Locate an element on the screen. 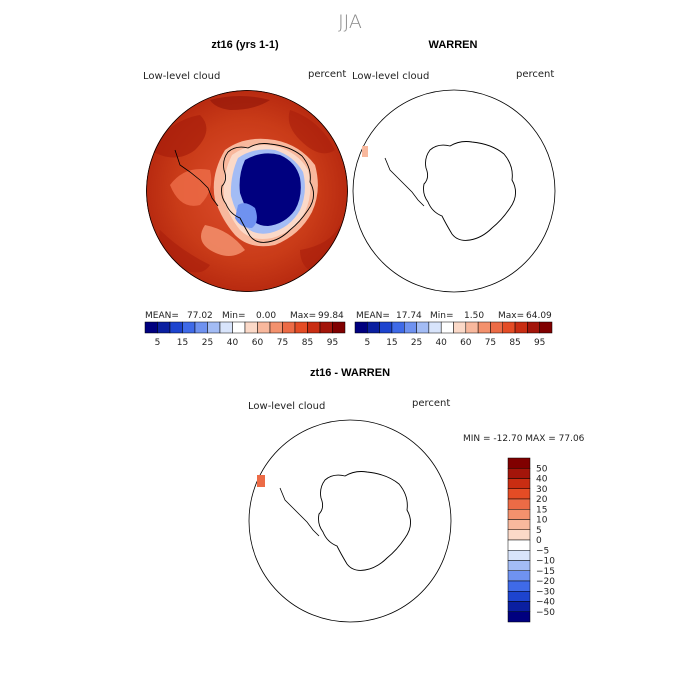 The height and width of the screenshot is (700, 700). colorbar-tick-label: −20 is located at coordinates (545, 582).